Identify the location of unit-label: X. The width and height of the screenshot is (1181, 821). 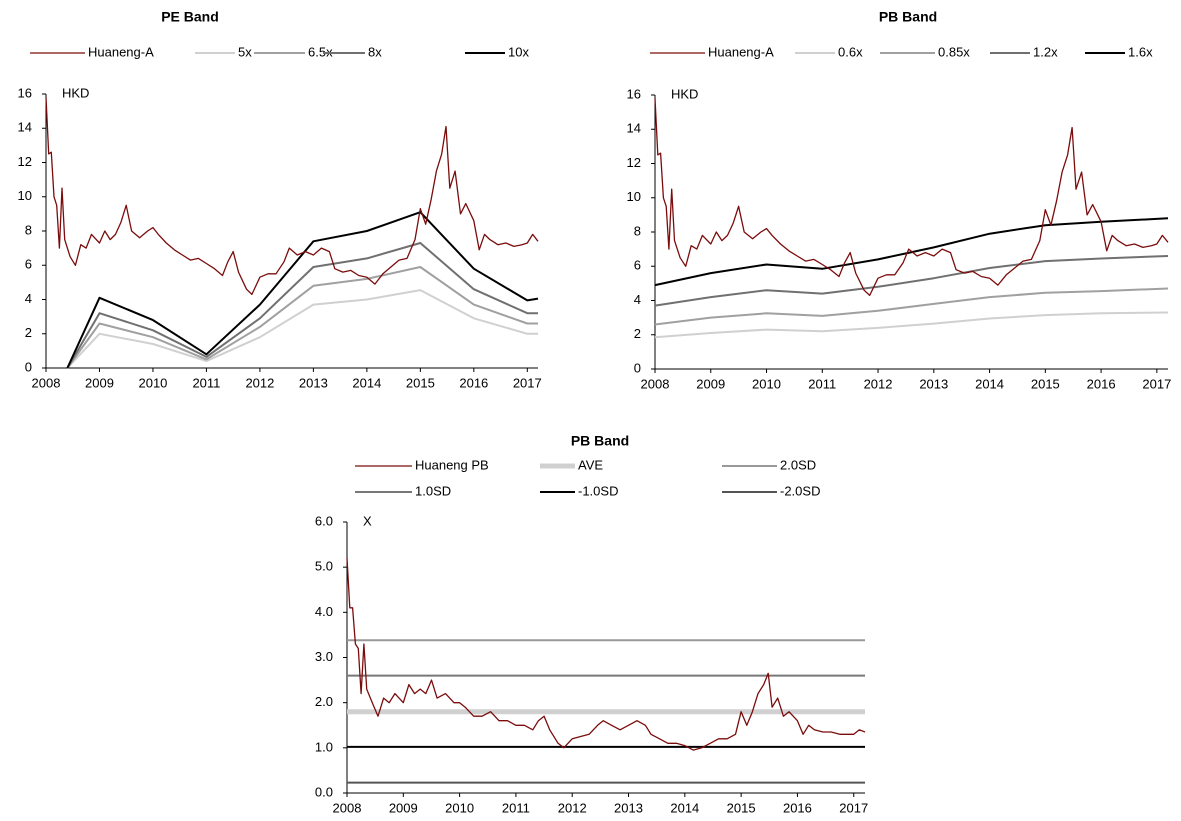
(367, 520).